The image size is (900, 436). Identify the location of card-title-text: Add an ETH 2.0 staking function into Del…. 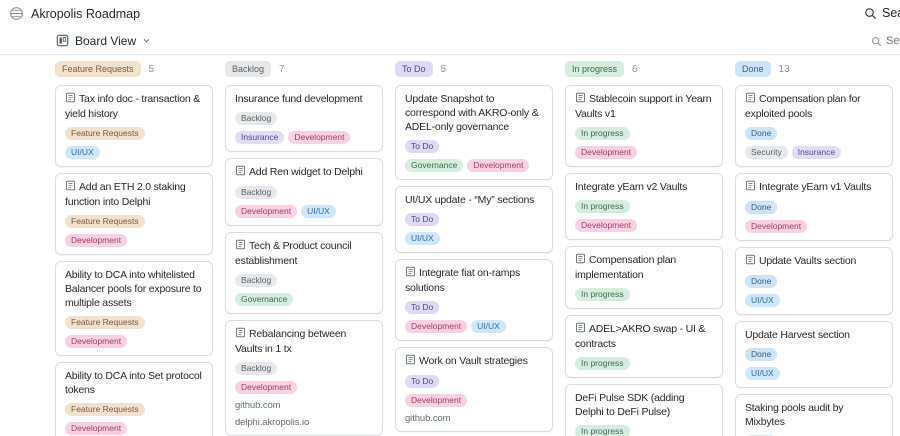
(125, 194).